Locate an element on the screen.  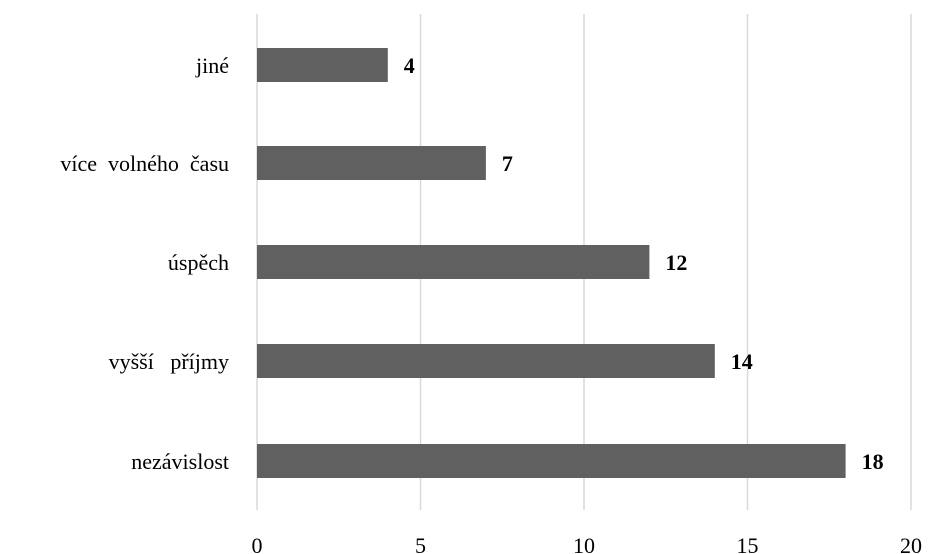
category-label-0: jiné is located at coordinates (212, 65).